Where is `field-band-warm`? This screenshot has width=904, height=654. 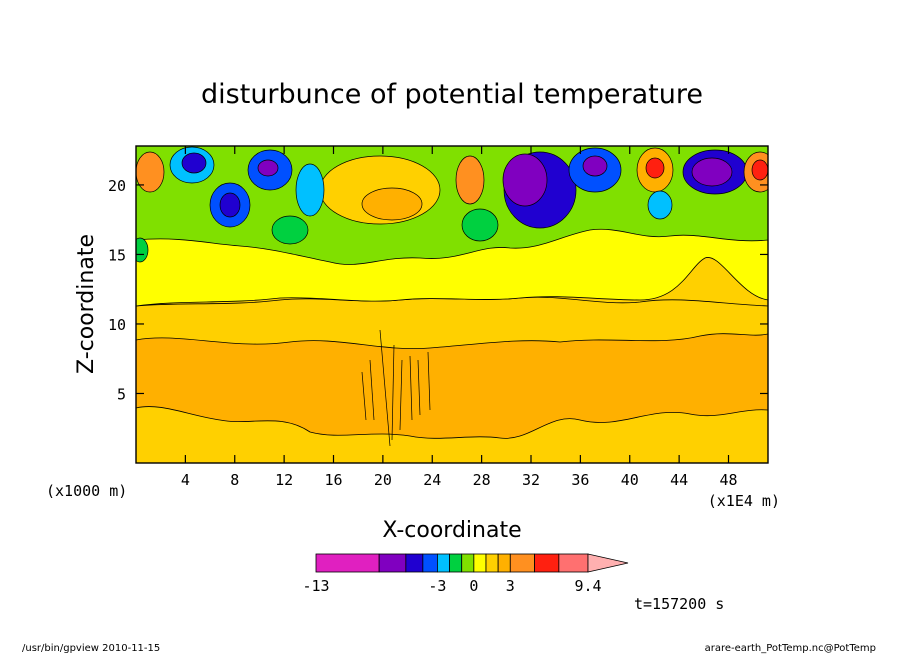 field-band-warm is located at coordinates (452, 386).